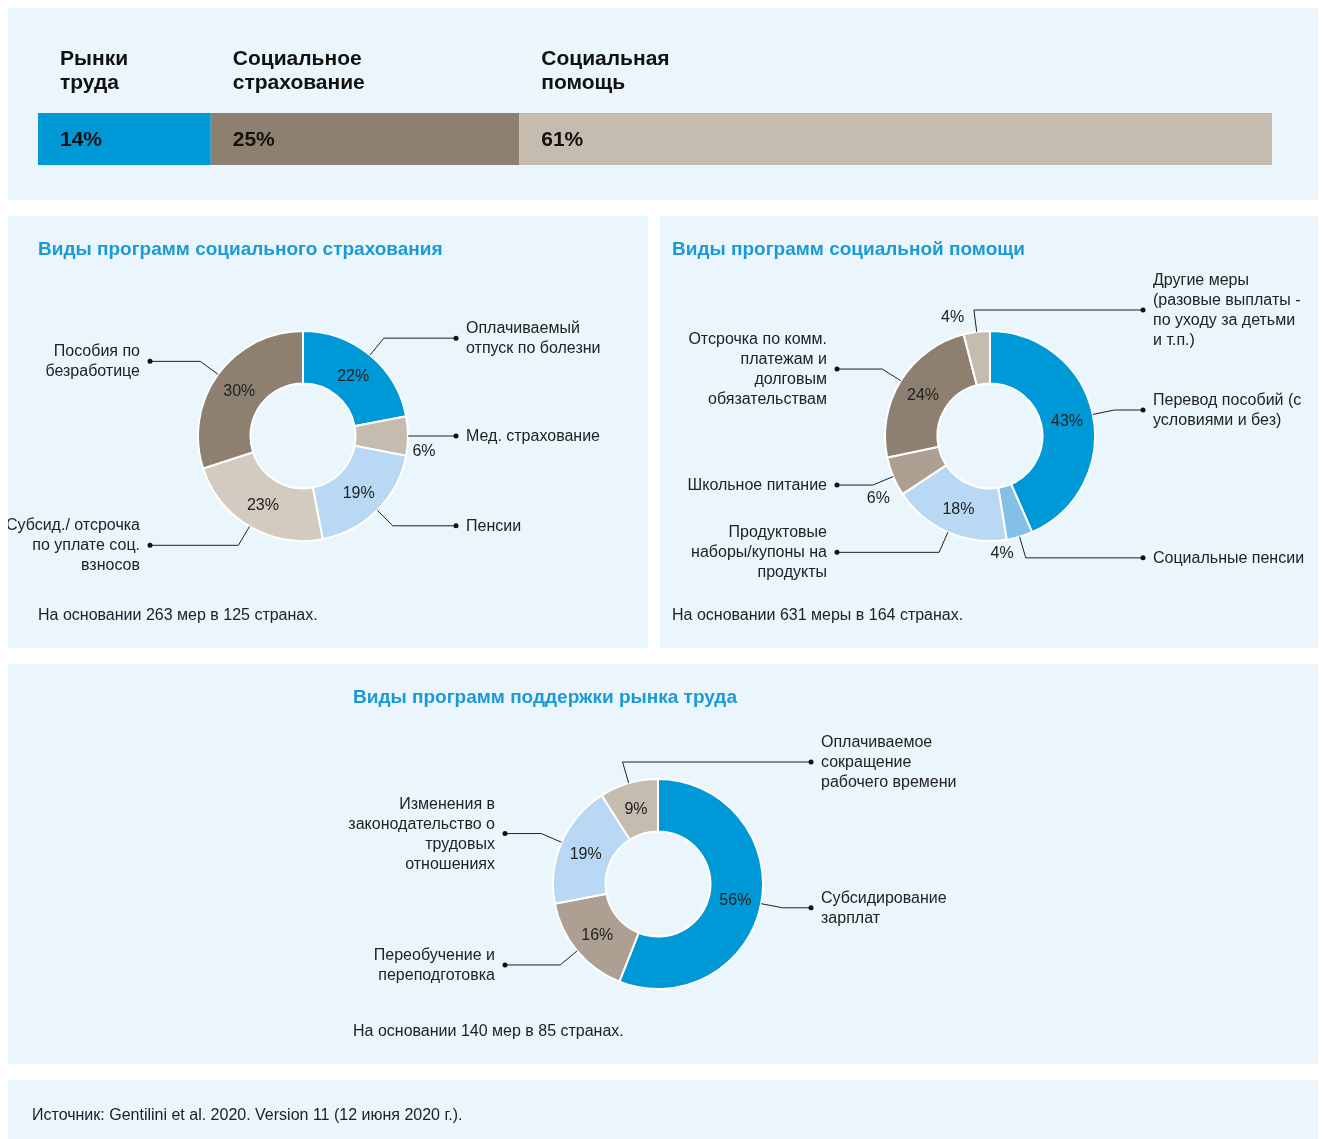  What do you see at coordinates (533, 435) in the screenshot?
I see `slice-label: Мед. страхование` at bounding box center [533, 435].